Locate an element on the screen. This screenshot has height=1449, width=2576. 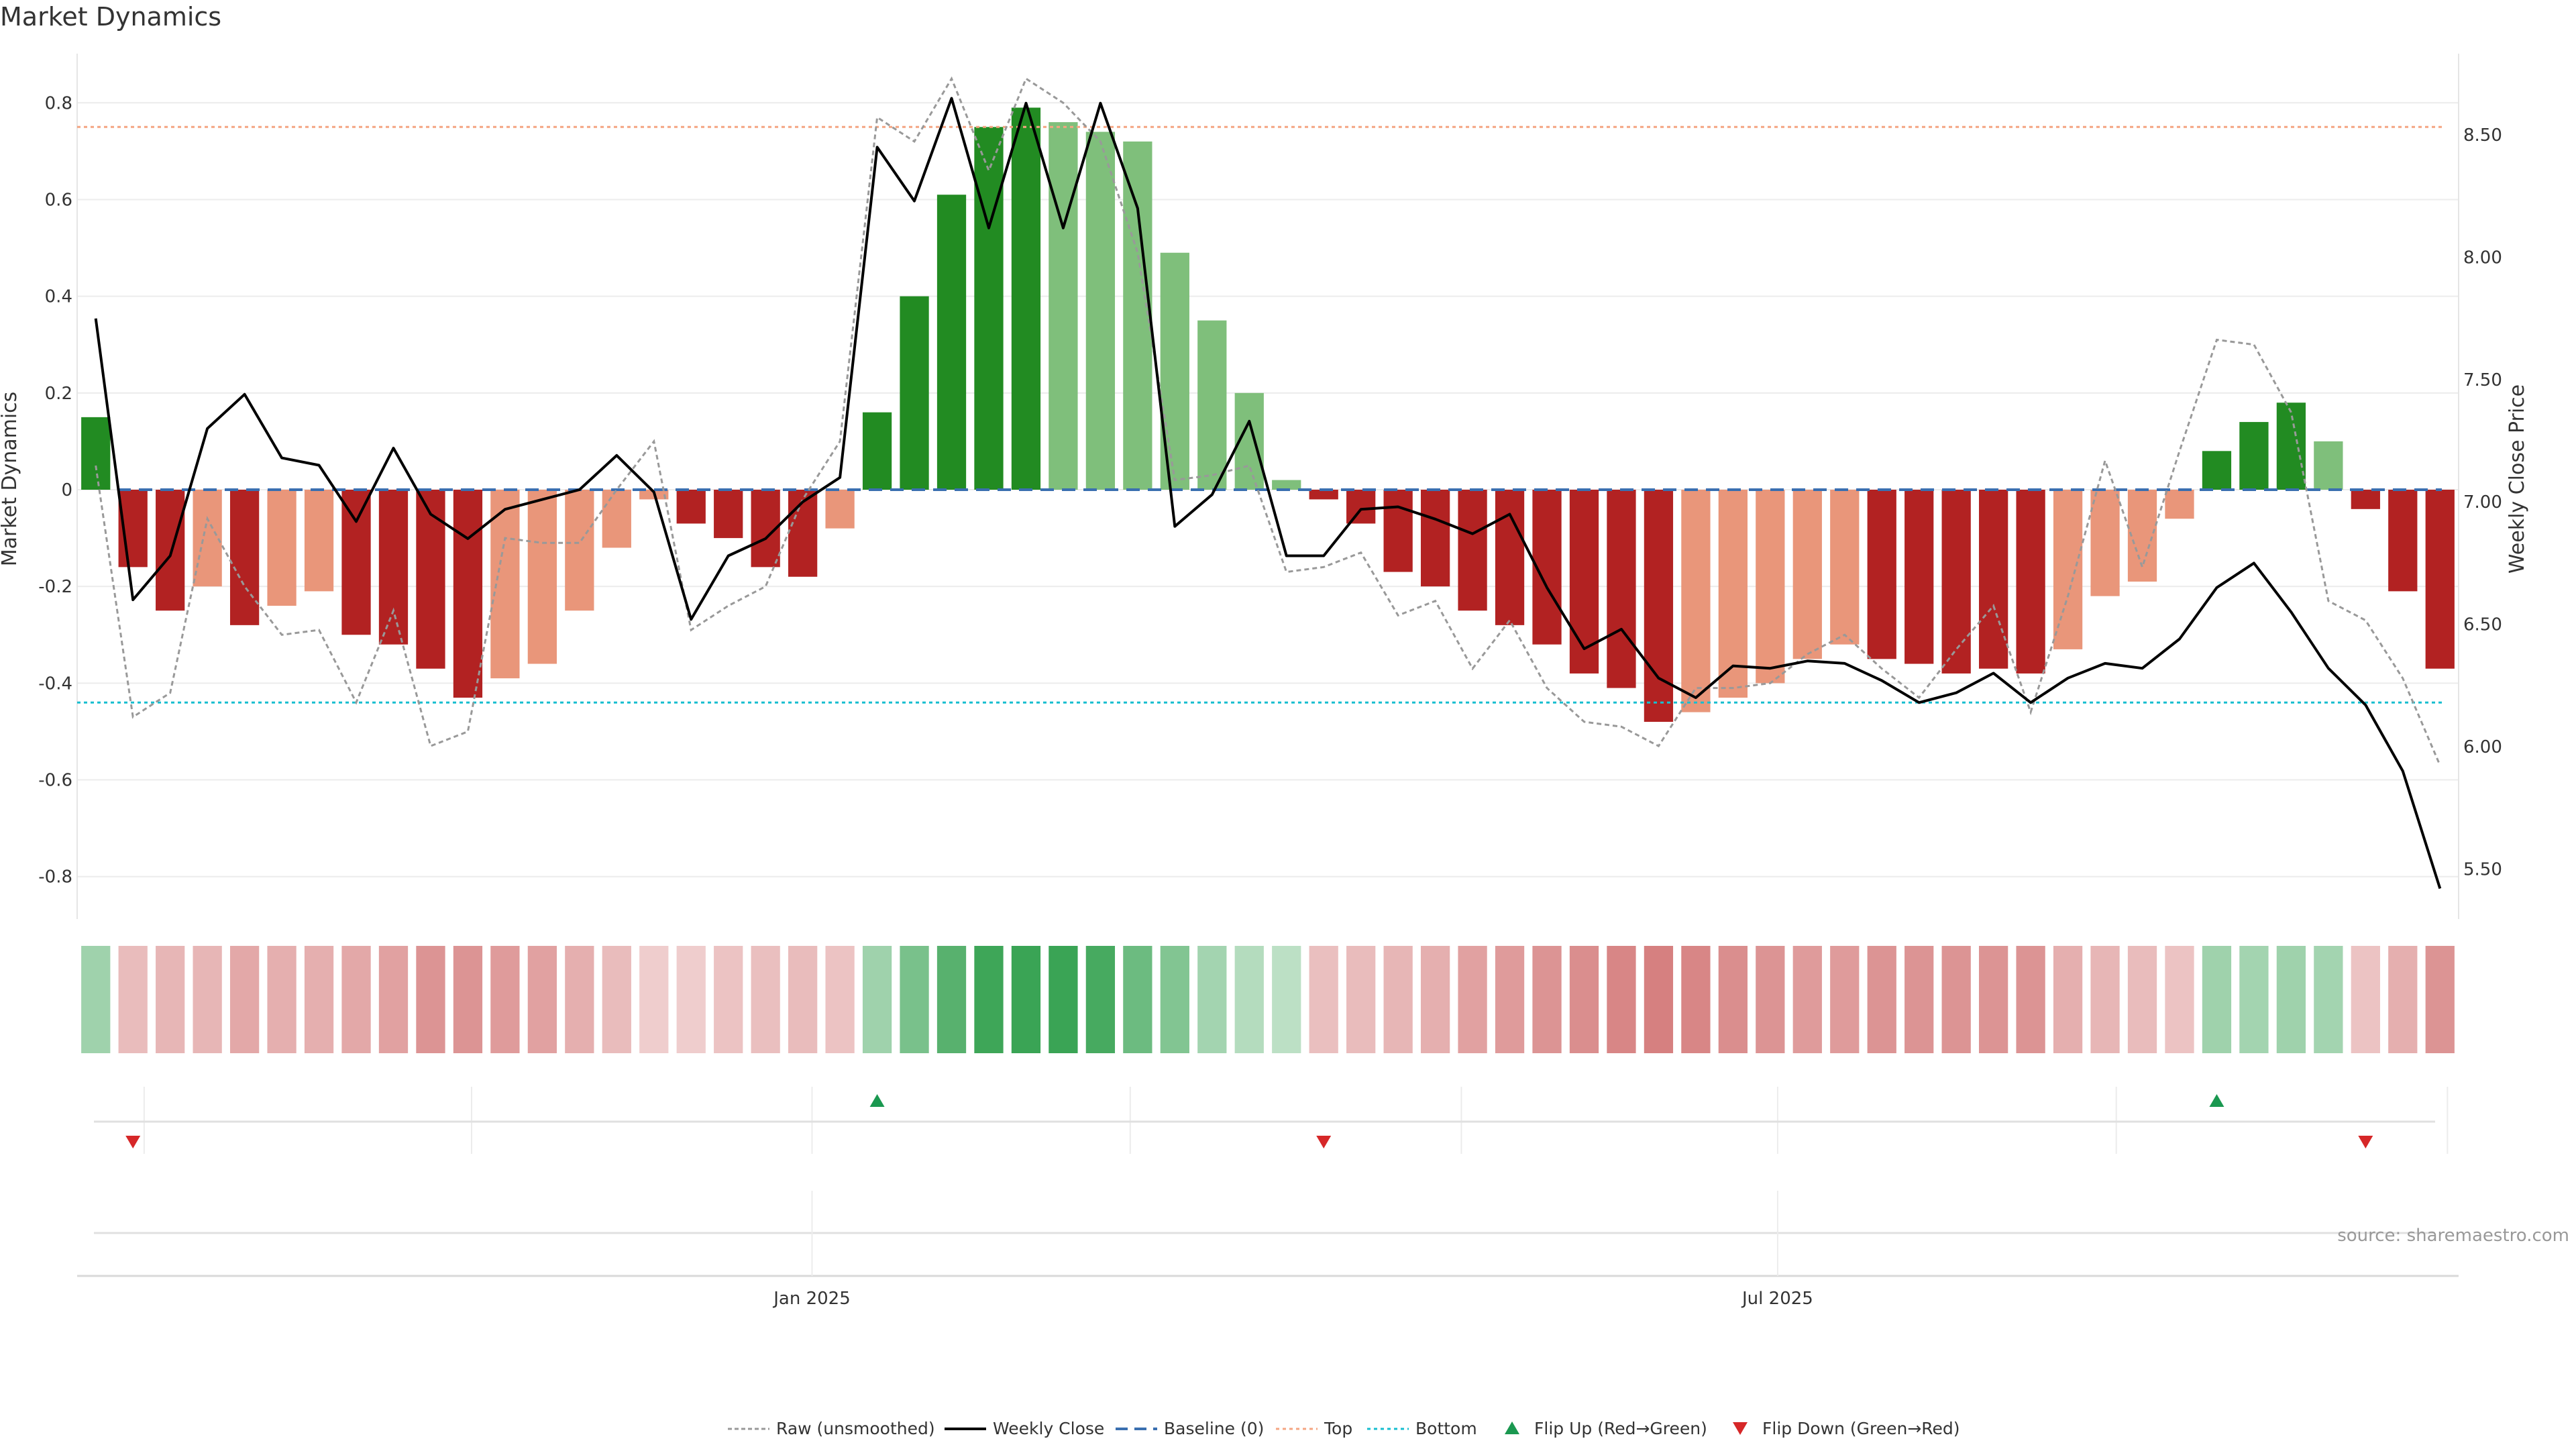
legend-swatch-flip-up is located at coordinates (1512, 1427).